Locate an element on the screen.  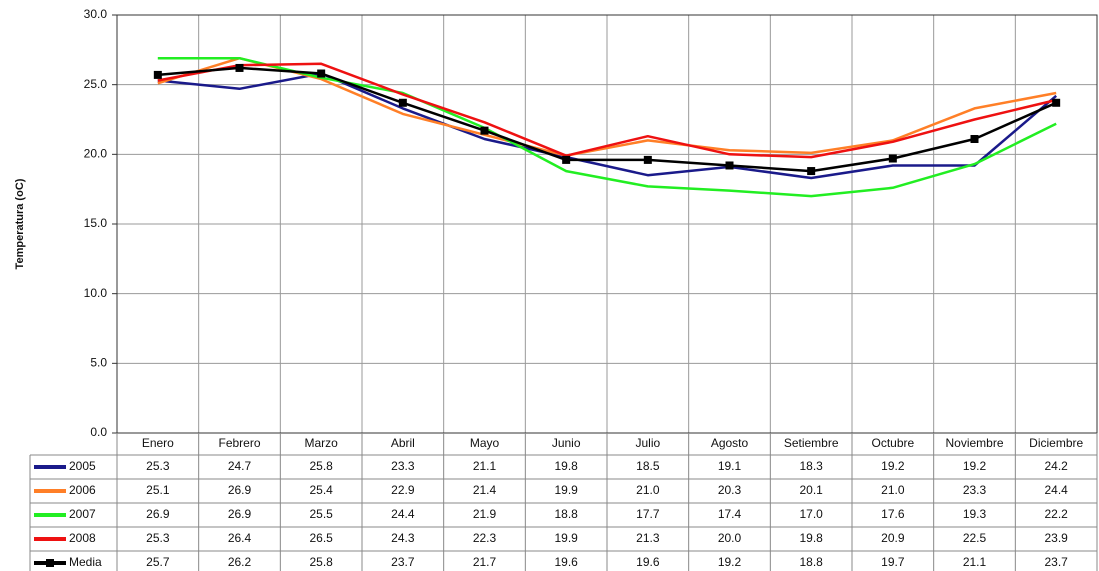
legend-label: 2006 is located at coordinates (82, 490).